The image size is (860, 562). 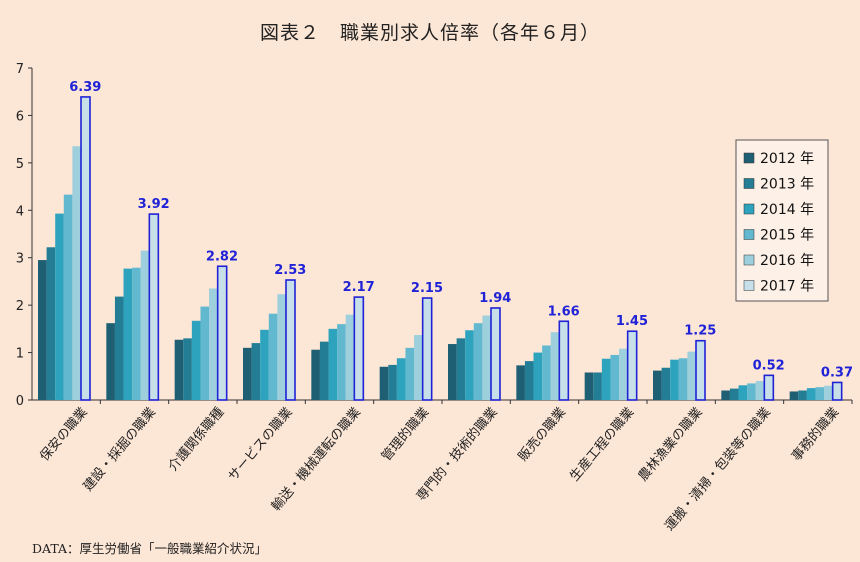 I want to click on y-tick-label: 5, so click(x=20, y=164).